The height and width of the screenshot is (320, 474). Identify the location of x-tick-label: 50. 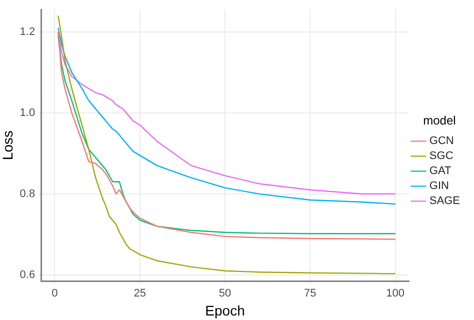
(225, 294).